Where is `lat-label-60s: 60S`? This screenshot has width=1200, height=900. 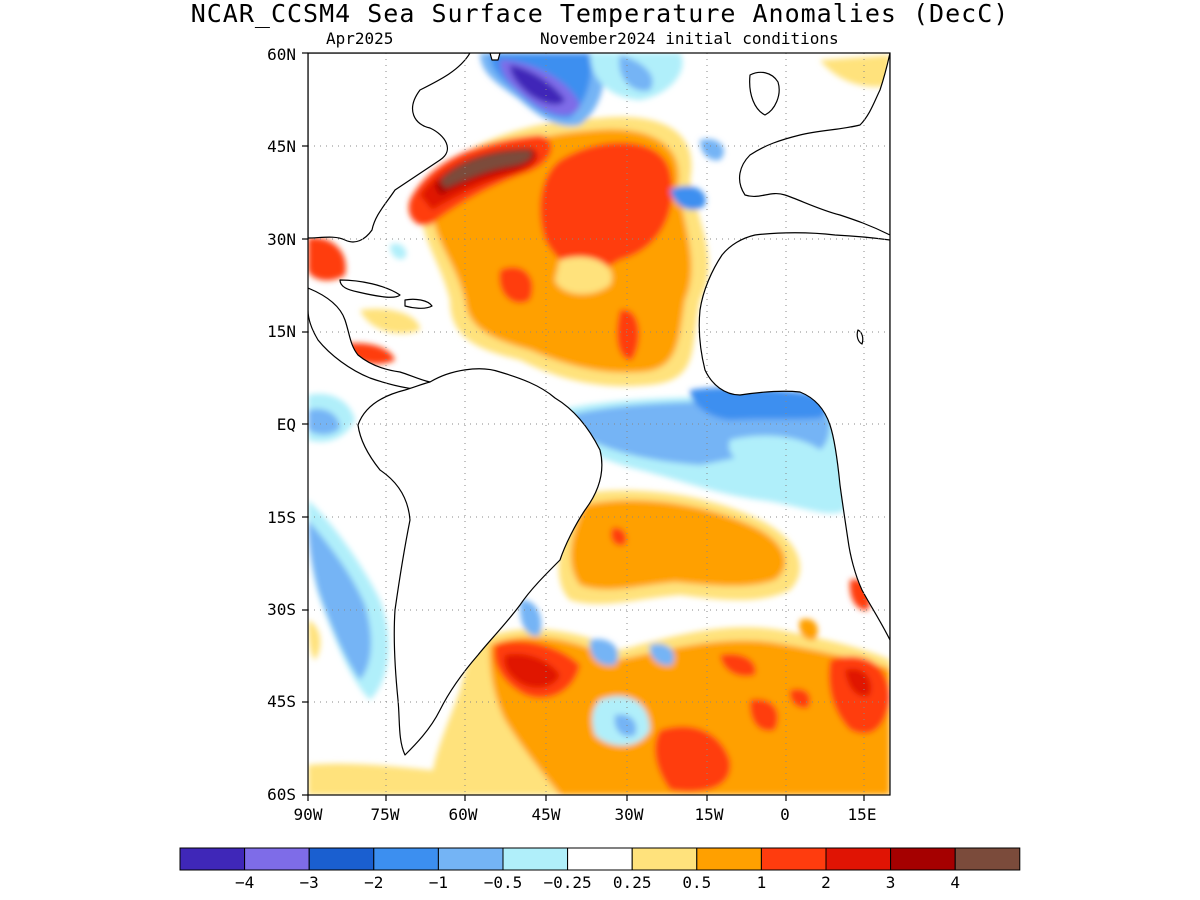
lat-label-60s: 60S is located at coordinates (281, 794).